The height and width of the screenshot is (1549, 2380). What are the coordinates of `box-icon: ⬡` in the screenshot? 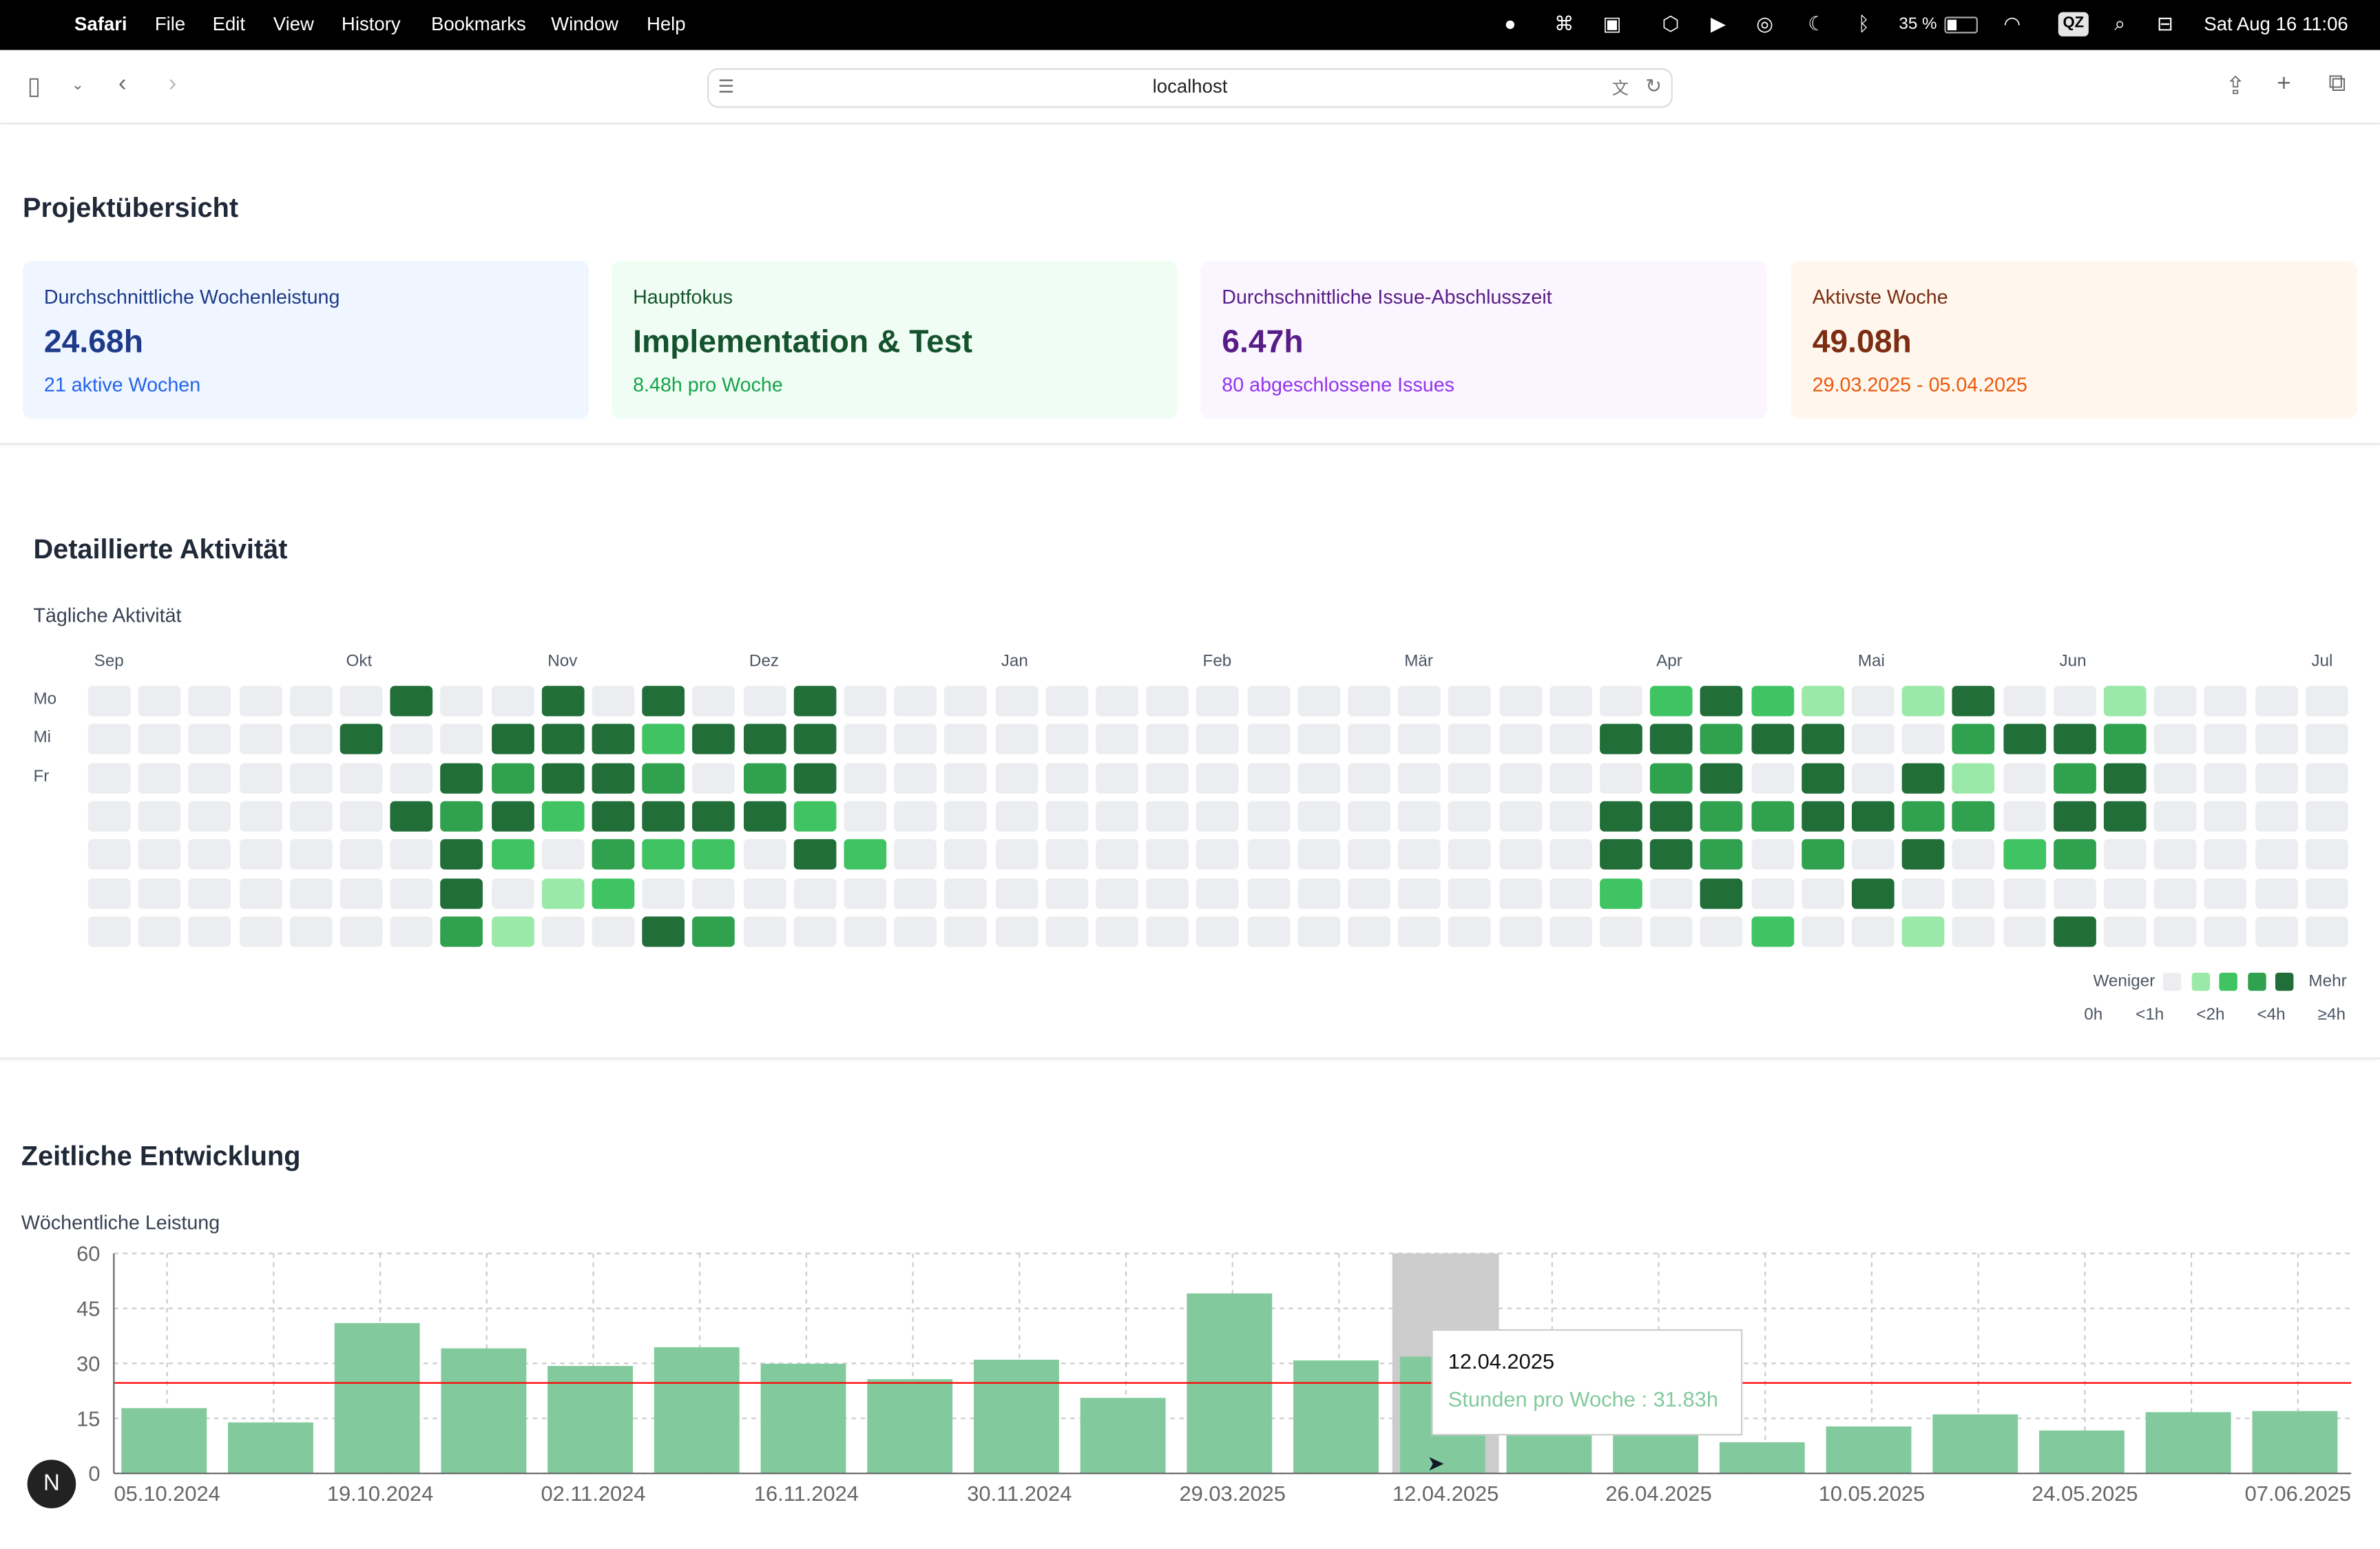 It's located at (1671, 23).